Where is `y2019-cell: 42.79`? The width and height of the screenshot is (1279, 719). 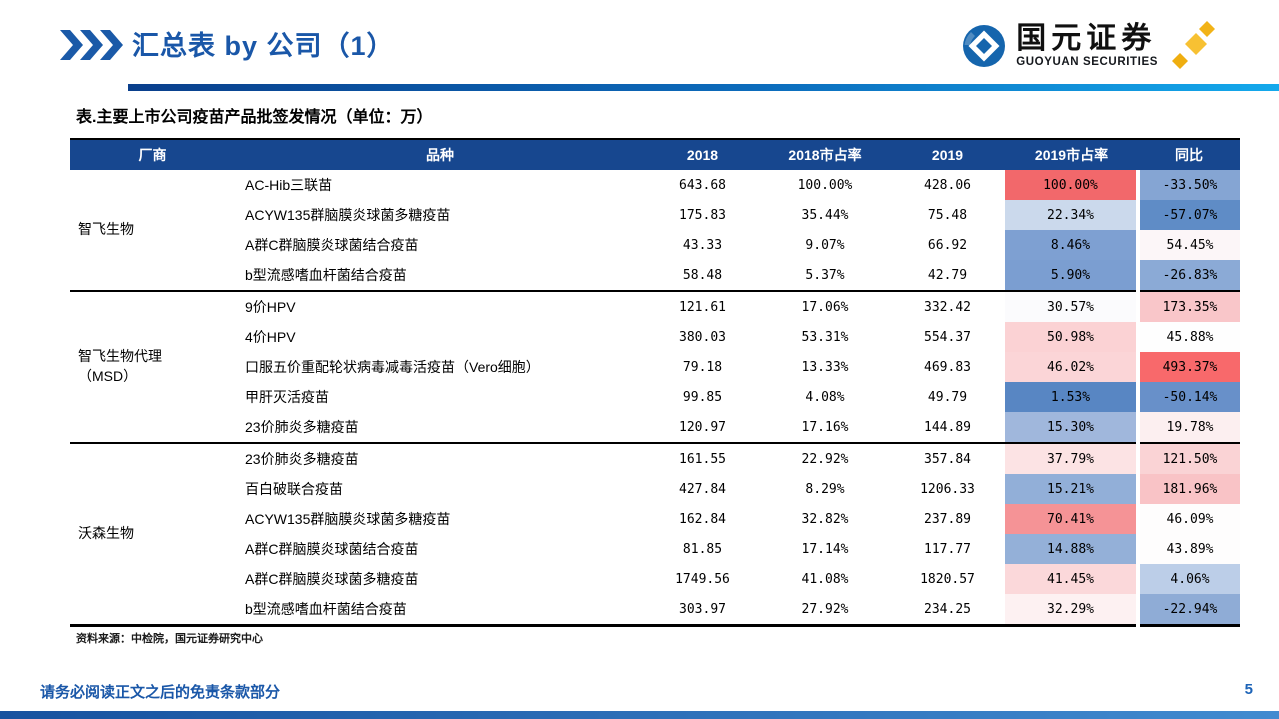 y2019-cell: 42.79 is located at coordinates (947, 275).